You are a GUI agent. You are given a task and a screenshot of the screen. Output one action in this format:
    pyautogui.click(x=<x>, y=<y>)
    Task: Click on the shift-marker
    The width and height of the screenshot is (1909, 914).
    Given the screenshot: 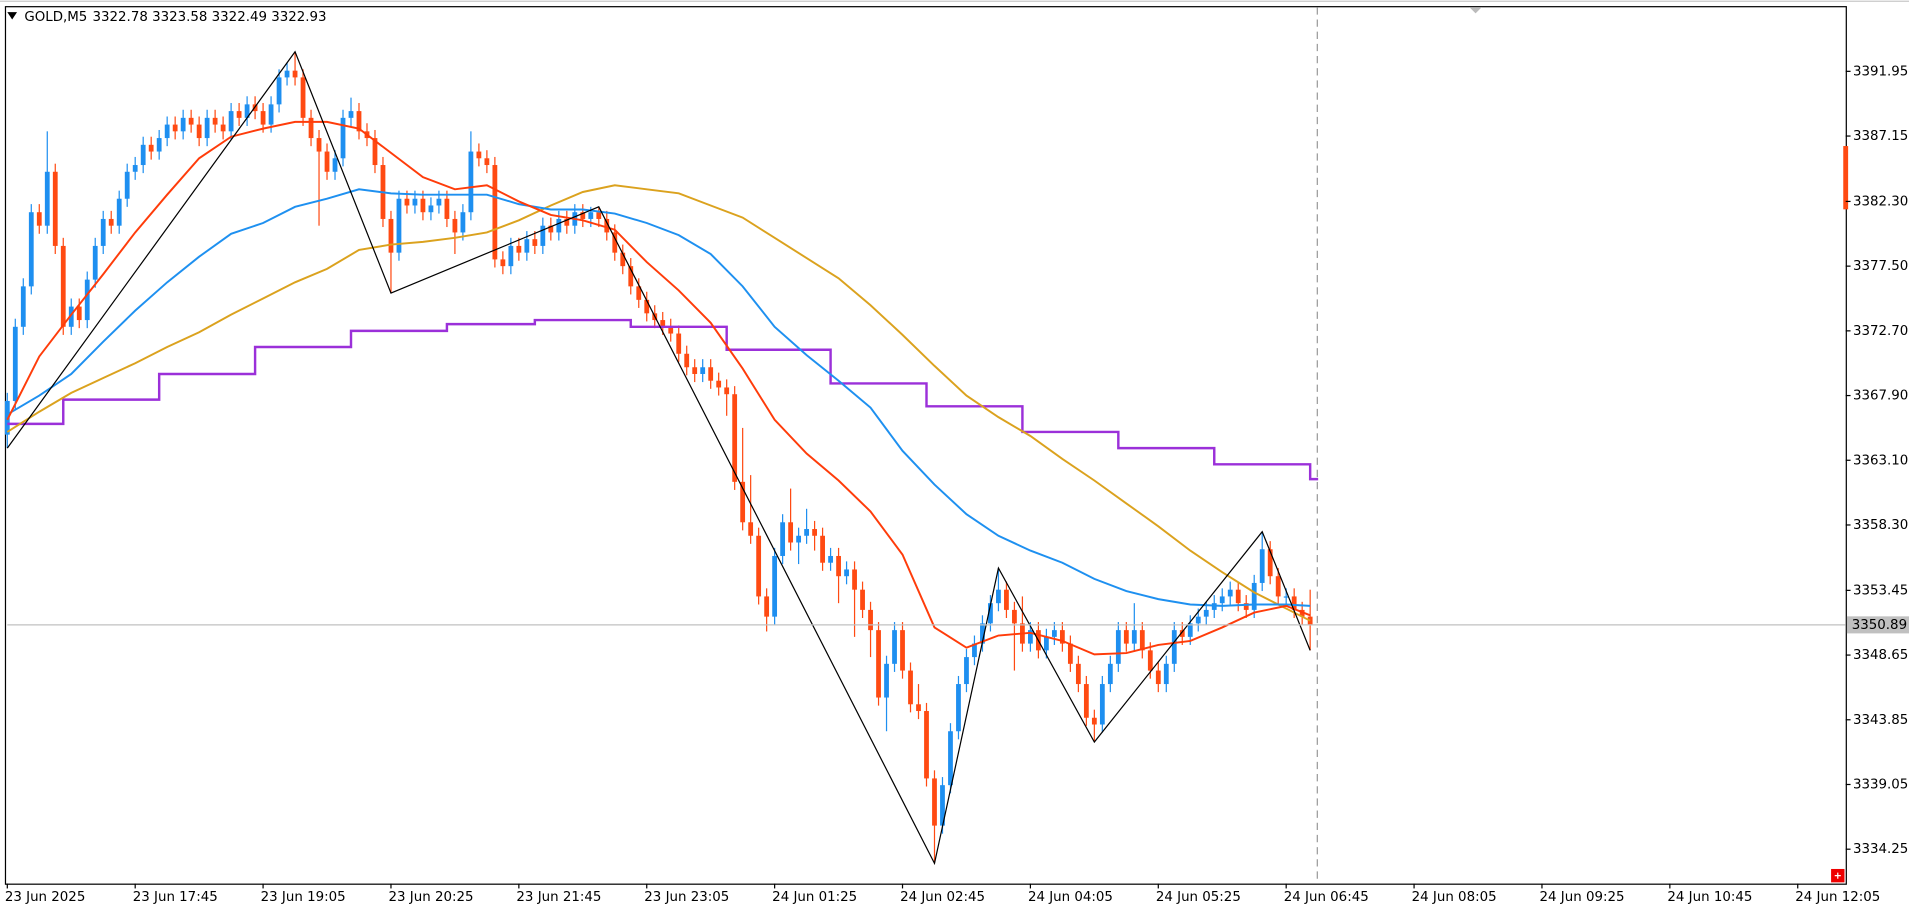 What is the action you would take?
    pyautogui.click(x=1475, y=10)
    